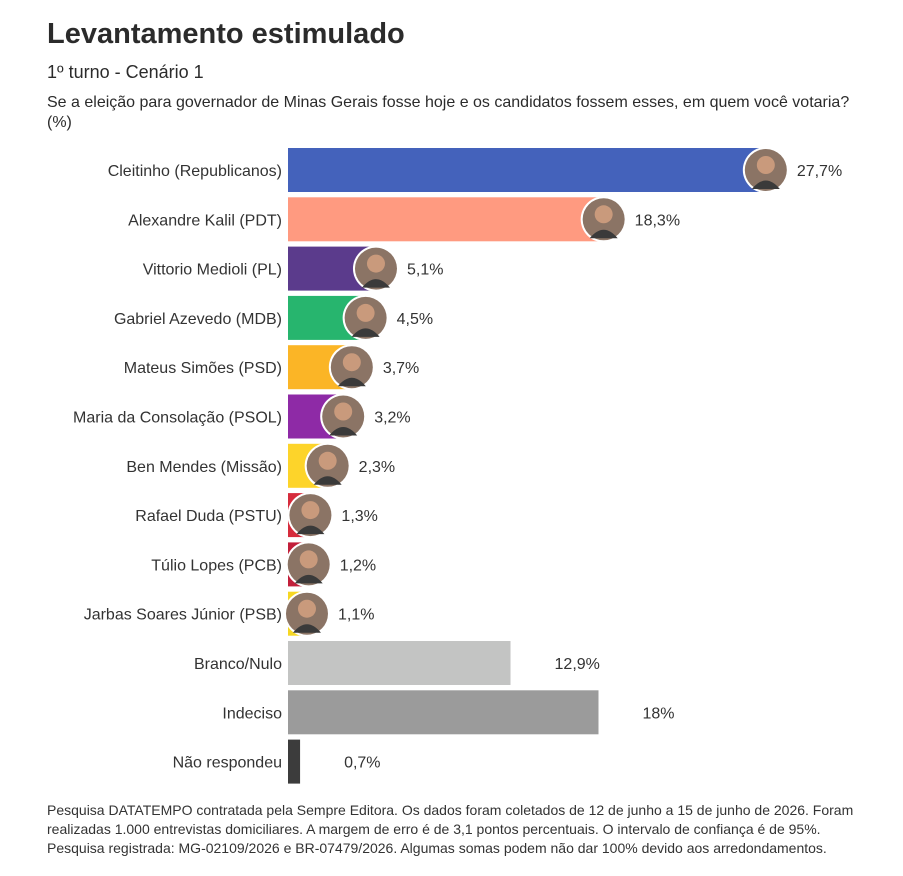  What do you see at coordinates (425, 270) in the screenshot?
I see `value-label: 5,1%` at bounding box center [425, 270].